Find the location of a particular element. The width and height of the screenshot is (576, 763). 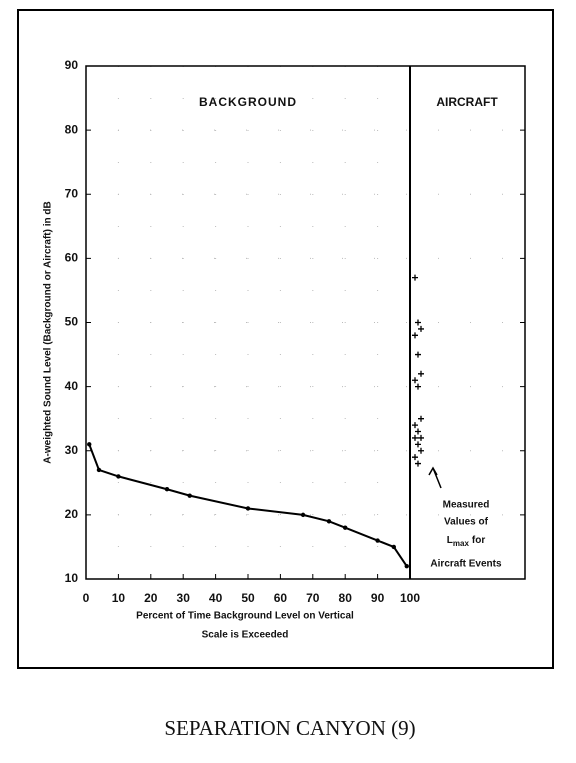

y-tick-label: 70 is located at coordinates (72, 193).